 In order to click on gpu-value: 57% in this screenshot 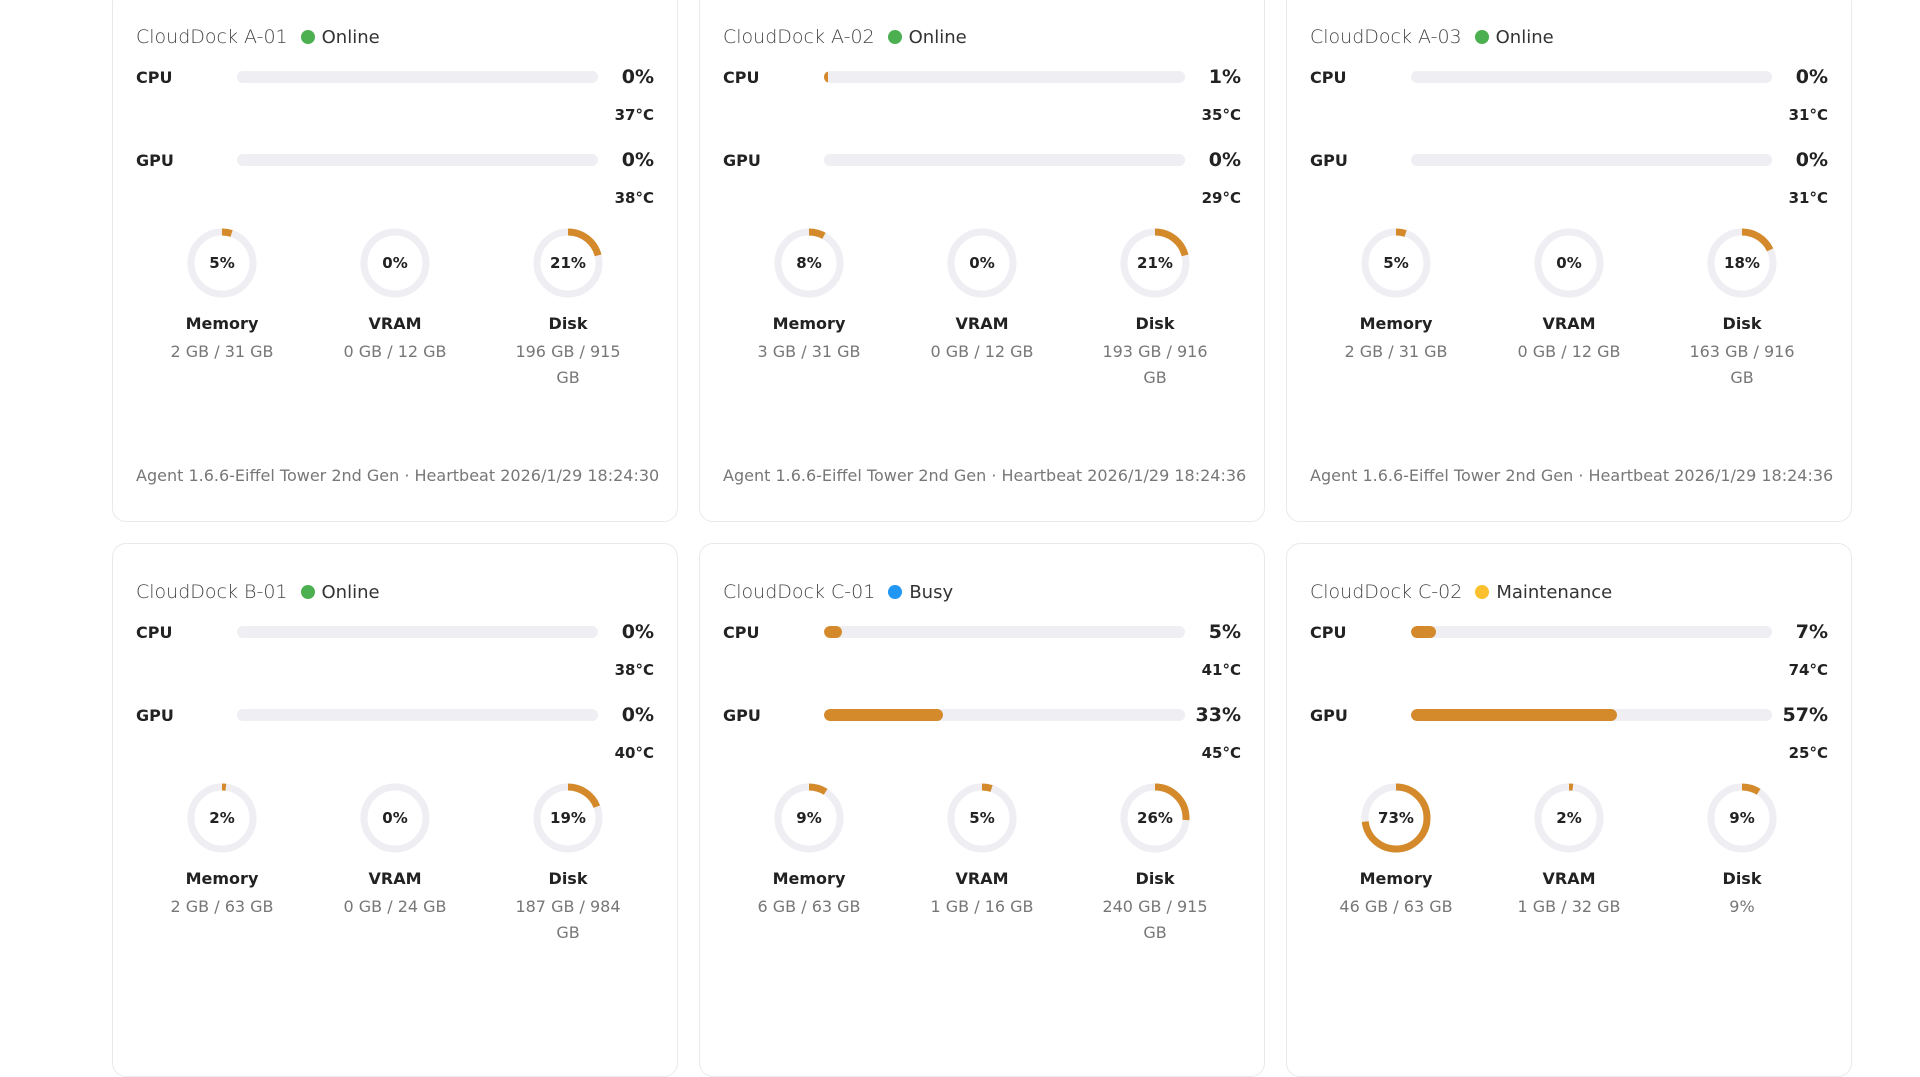, I will do `click(1805, 715)`.